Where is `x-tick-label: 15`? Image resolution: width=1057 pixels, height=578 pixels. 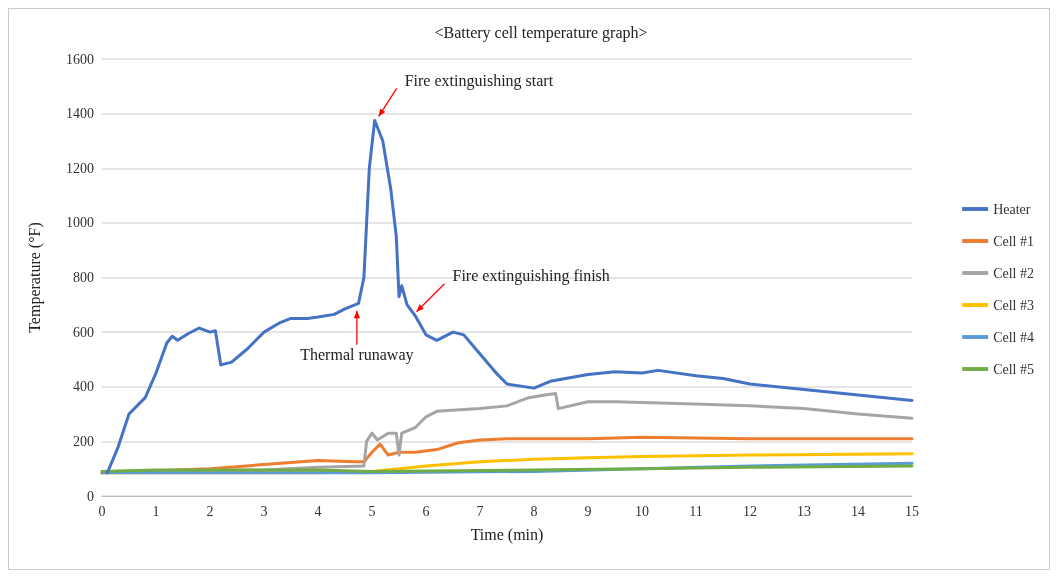 x-tick-label: 15 is located at coordinates (912, 511).